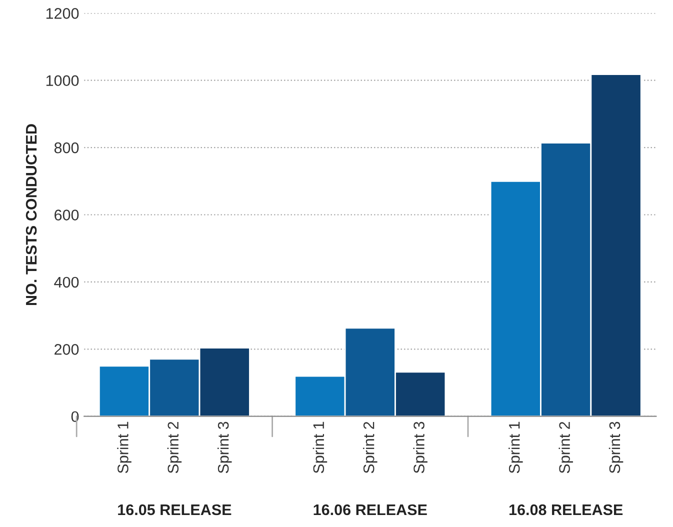 The image size is (673, 527). What do you see at coordinates (66, 148) in the screenshot?
I see `y-tick-label: 800` at bounding box center [66, 148].